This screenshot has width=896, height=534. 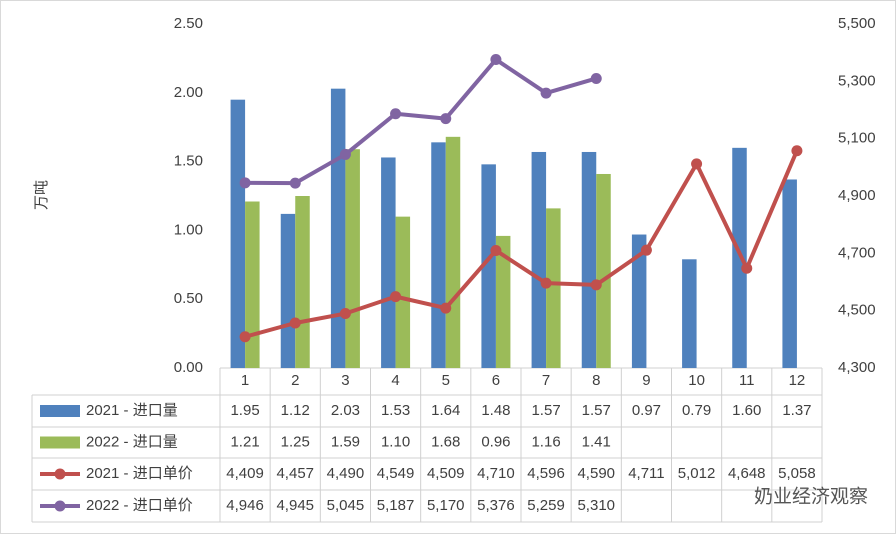 I want to click on legend-label: 2022 - 进口单价, so click(x=139, y=505).